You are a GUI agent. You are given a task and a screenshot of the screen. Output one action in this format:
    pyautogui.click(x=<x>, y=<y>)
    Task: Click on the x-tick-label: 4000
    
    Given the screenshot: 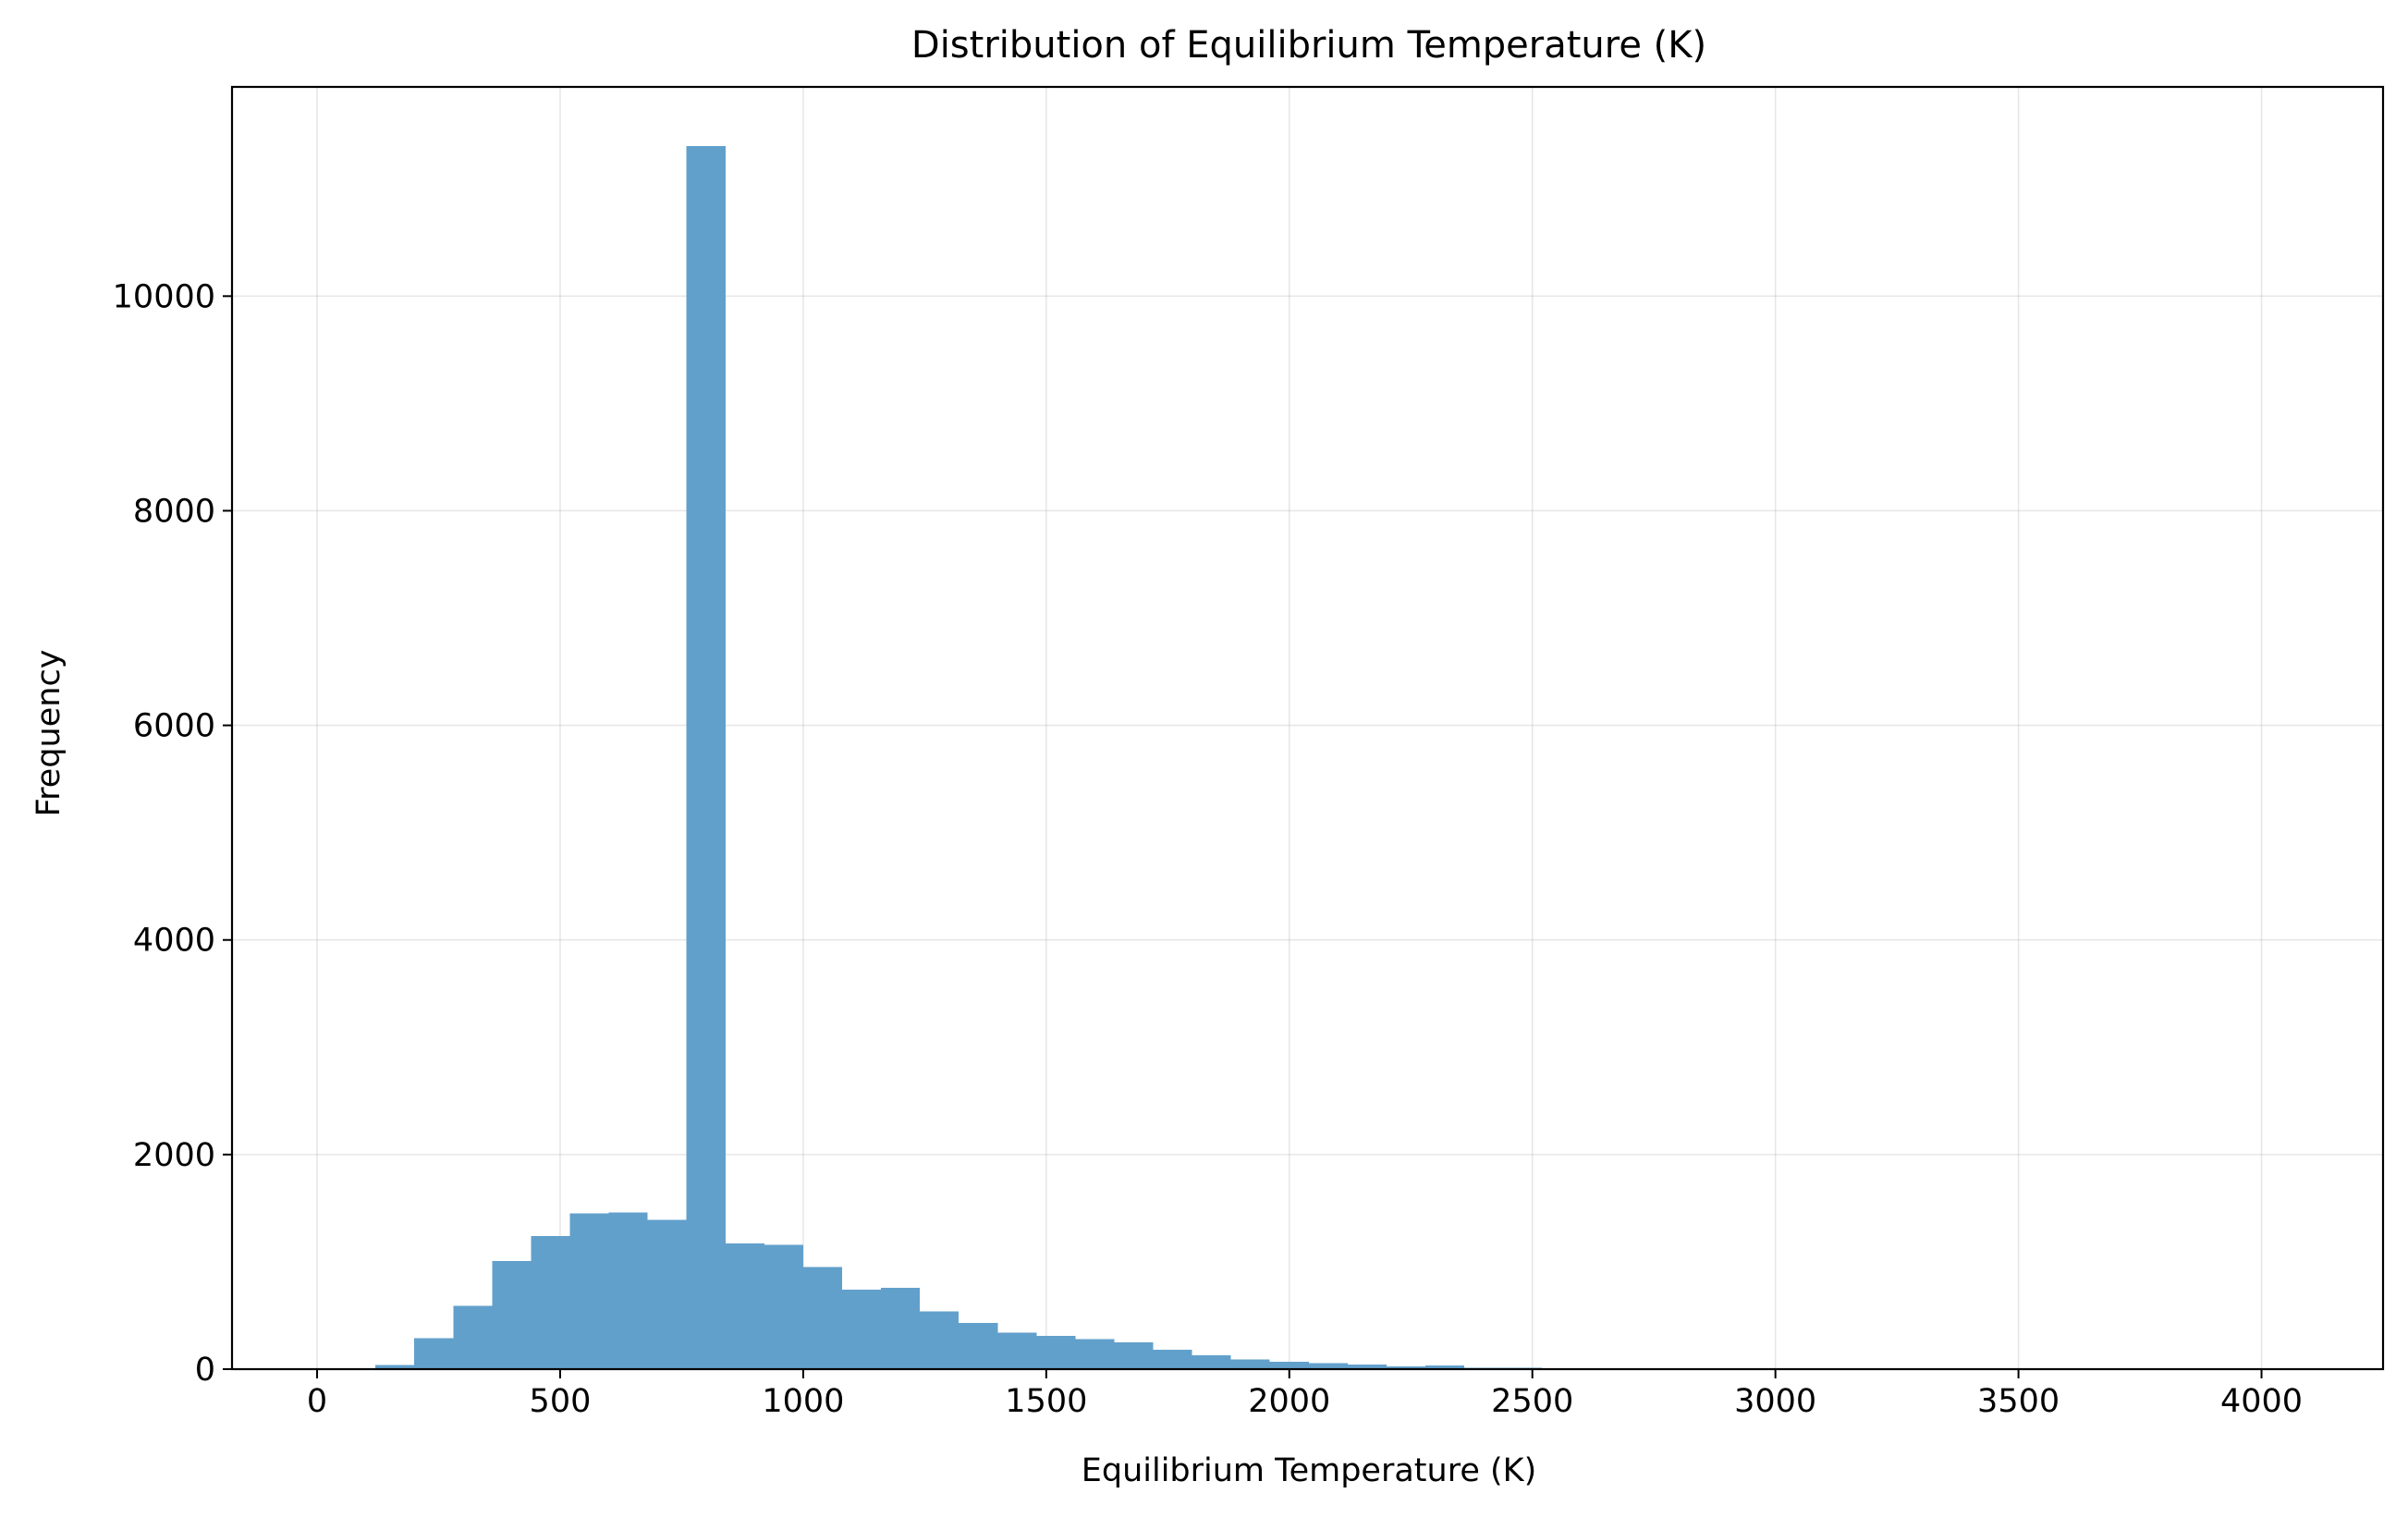 What is the action you would take?
    pyautogui.click(x=2261, y=1401)
    